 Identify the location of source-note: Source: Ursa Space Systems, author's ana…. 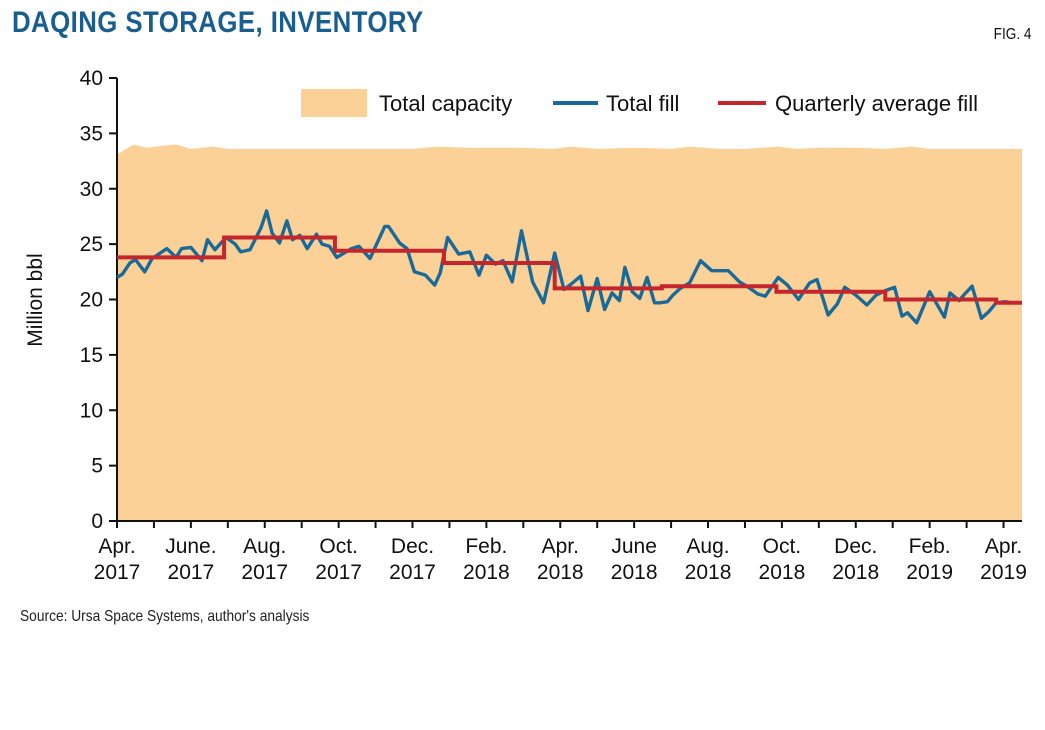
(165, 616).